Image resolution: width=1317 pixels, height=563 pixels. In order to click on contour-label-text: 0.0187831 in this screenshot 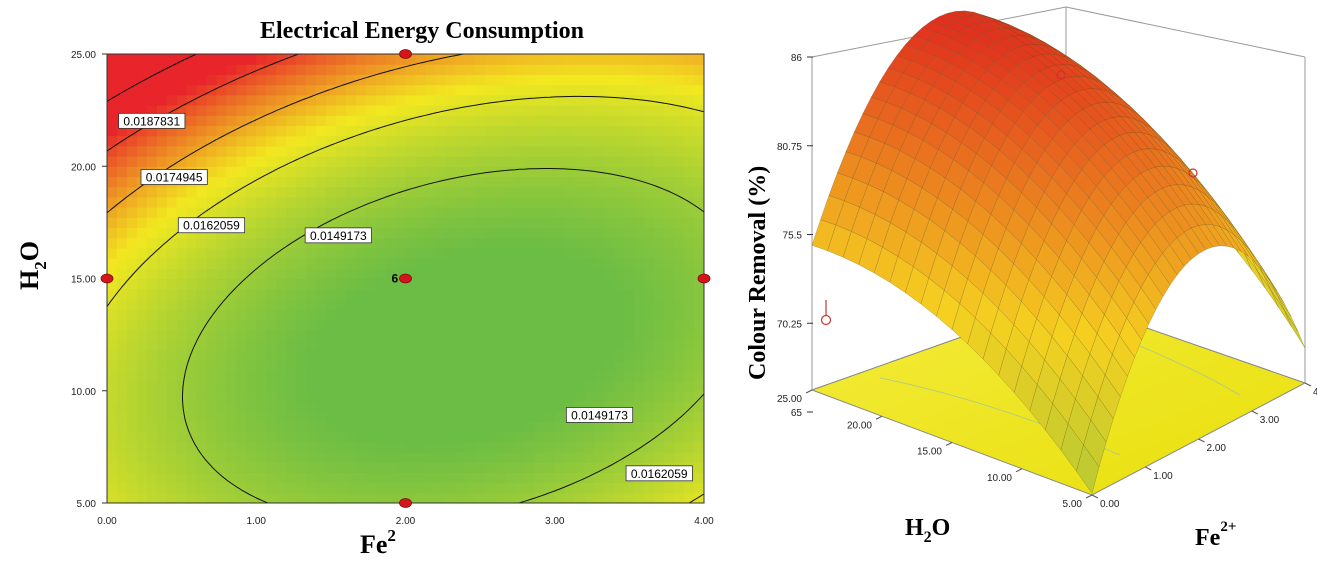, I will do `click(151, 121)`.